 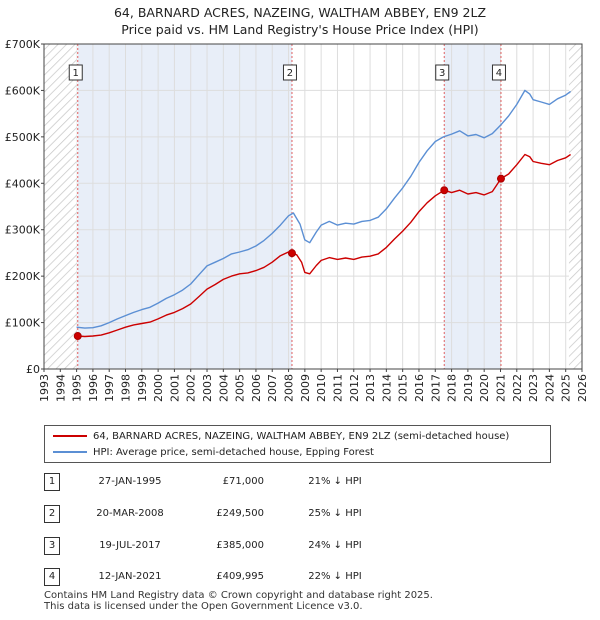 I want to click on x-tick-label: 2002, so click(x=191, y=388).